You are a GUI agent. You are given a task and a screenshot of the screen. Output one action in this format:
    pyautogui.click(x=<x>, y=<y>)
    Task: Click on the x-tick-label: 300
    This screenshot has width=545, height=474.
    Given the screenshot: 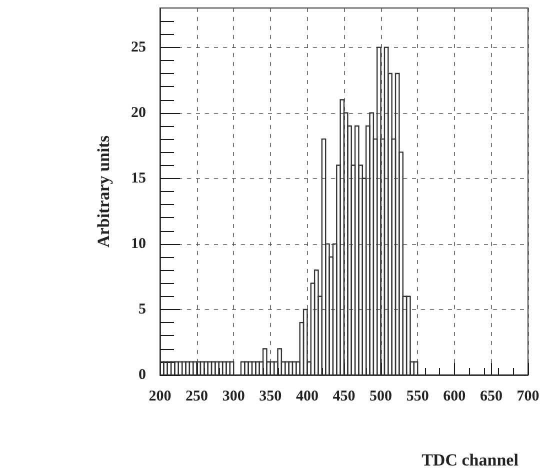 What is the action you would take?
    pyautogui.click(x=233, y=396)
    